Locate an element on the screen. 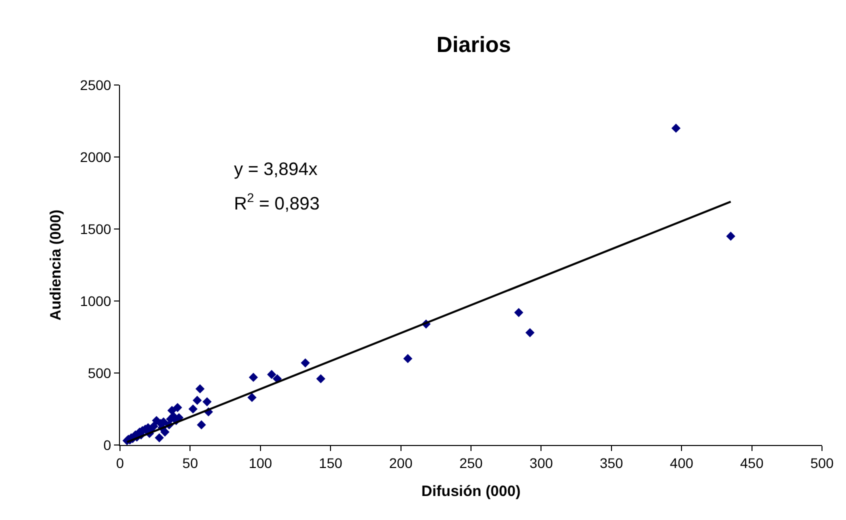 The image size is (846, 520). annotation: R$^{2}$ = 0,893 is located at coordinates (277, 202).